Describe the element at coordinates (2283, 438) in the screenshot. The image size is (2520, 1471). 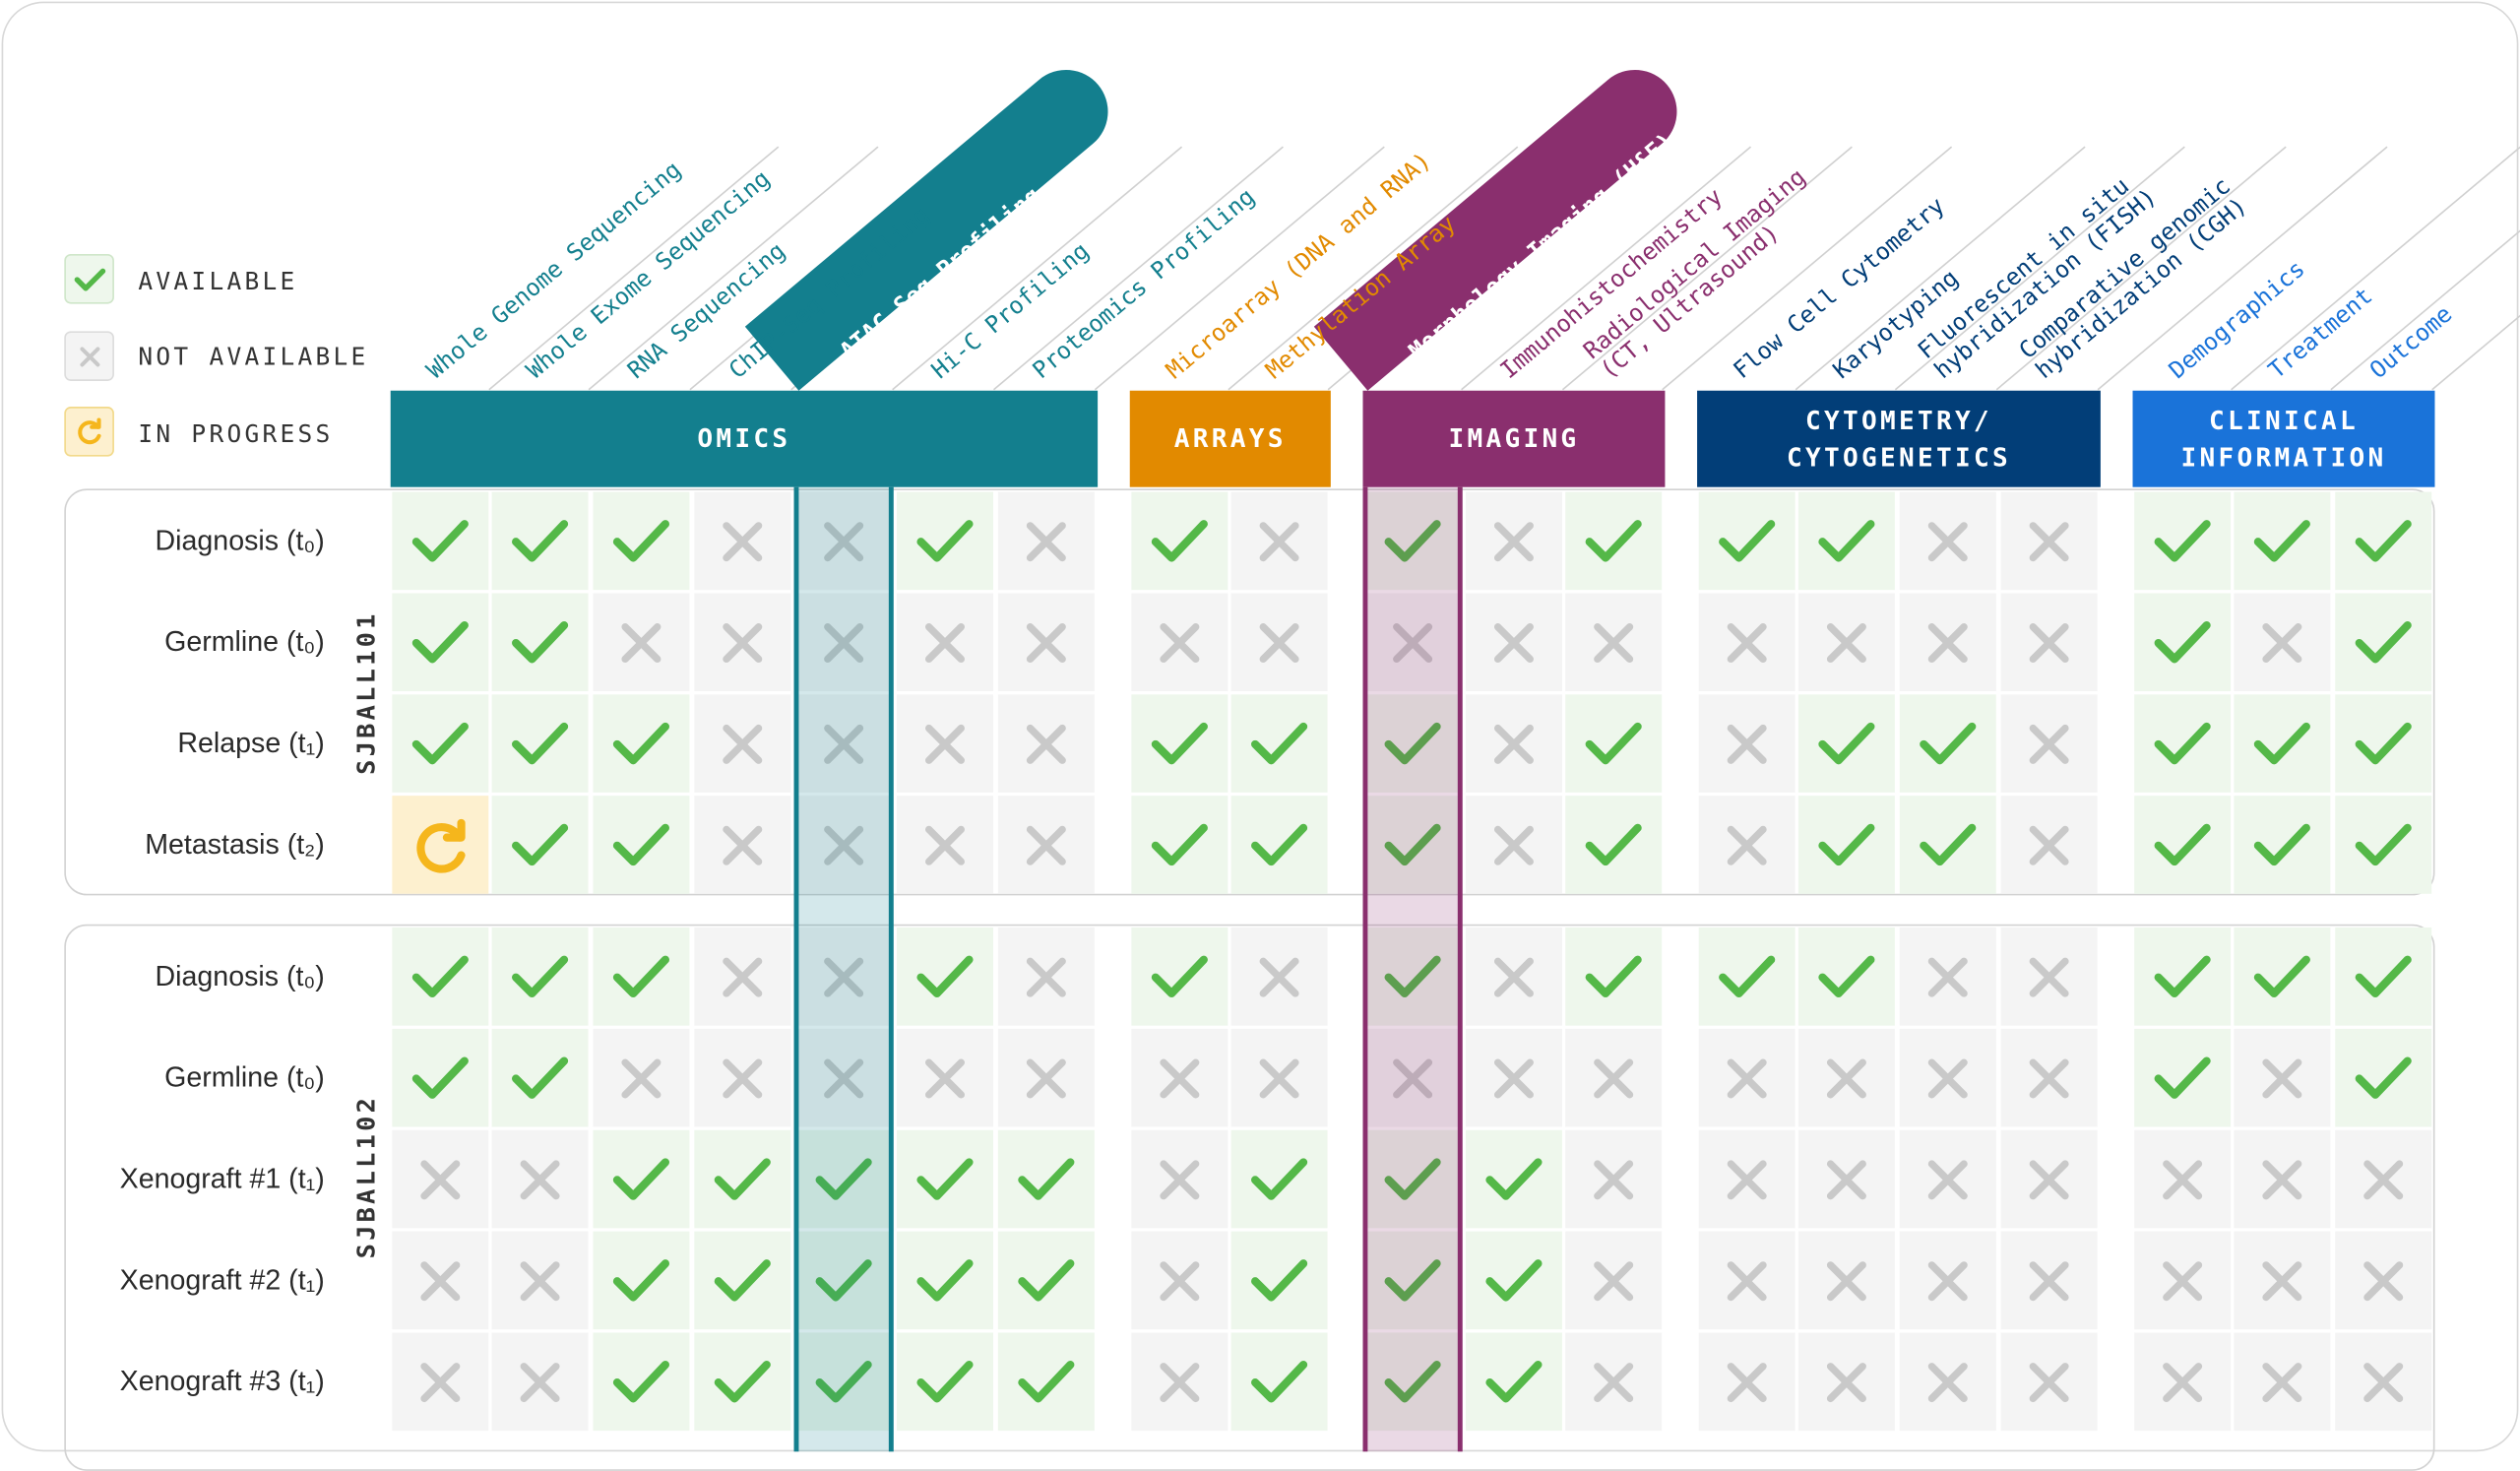
I see `group-header-clinical: CLINICAL INFORMATION` at that location.